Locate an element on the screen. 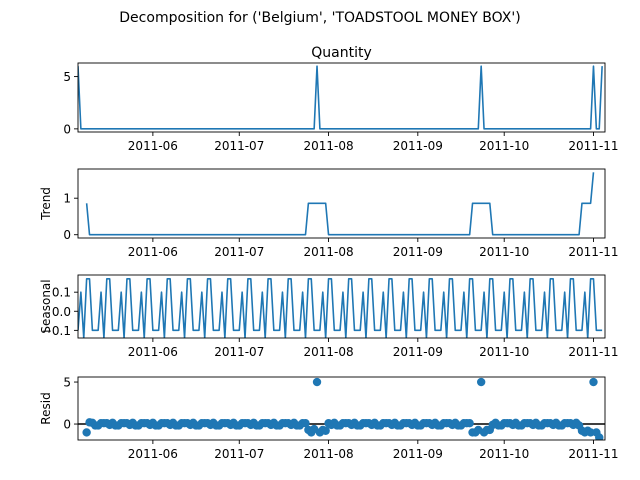 The height and width of the screenshot is (480, 640). trend-xtick-label: 2011-07 is located at coordinates (239, 252).